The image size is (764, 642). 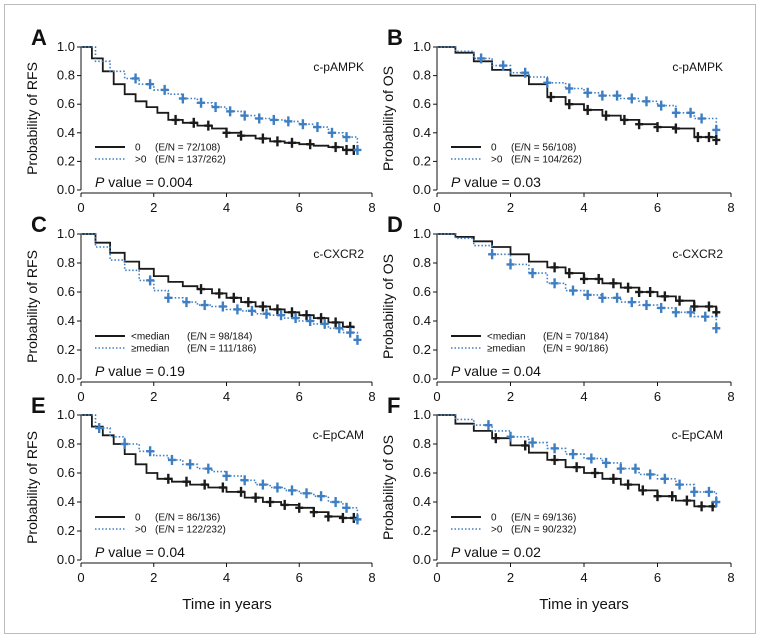 What do you see at coordinates (190, 160) in the screenshot?
I see `legend-stats: (E/N = 137/262)` at bounding box center [190, 160].